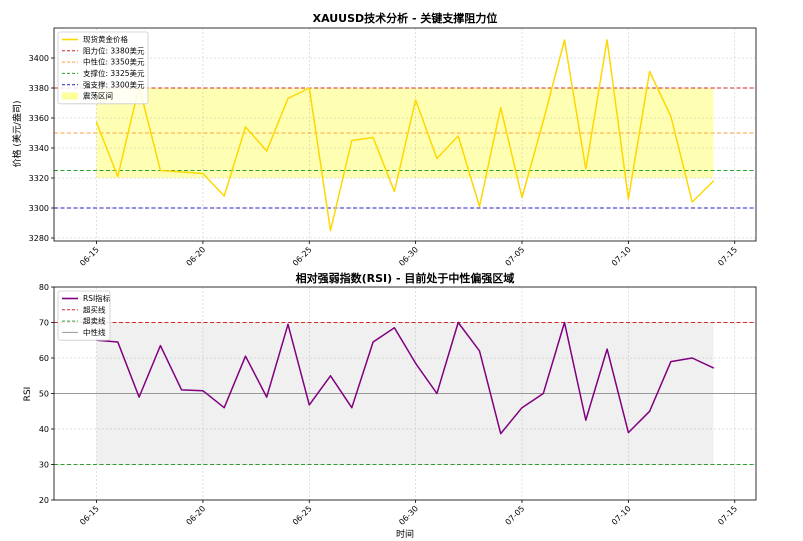 The height and width of the screenshot is (541, 803). I want to click on x-tick-label: 06-30, so click(408, 515).